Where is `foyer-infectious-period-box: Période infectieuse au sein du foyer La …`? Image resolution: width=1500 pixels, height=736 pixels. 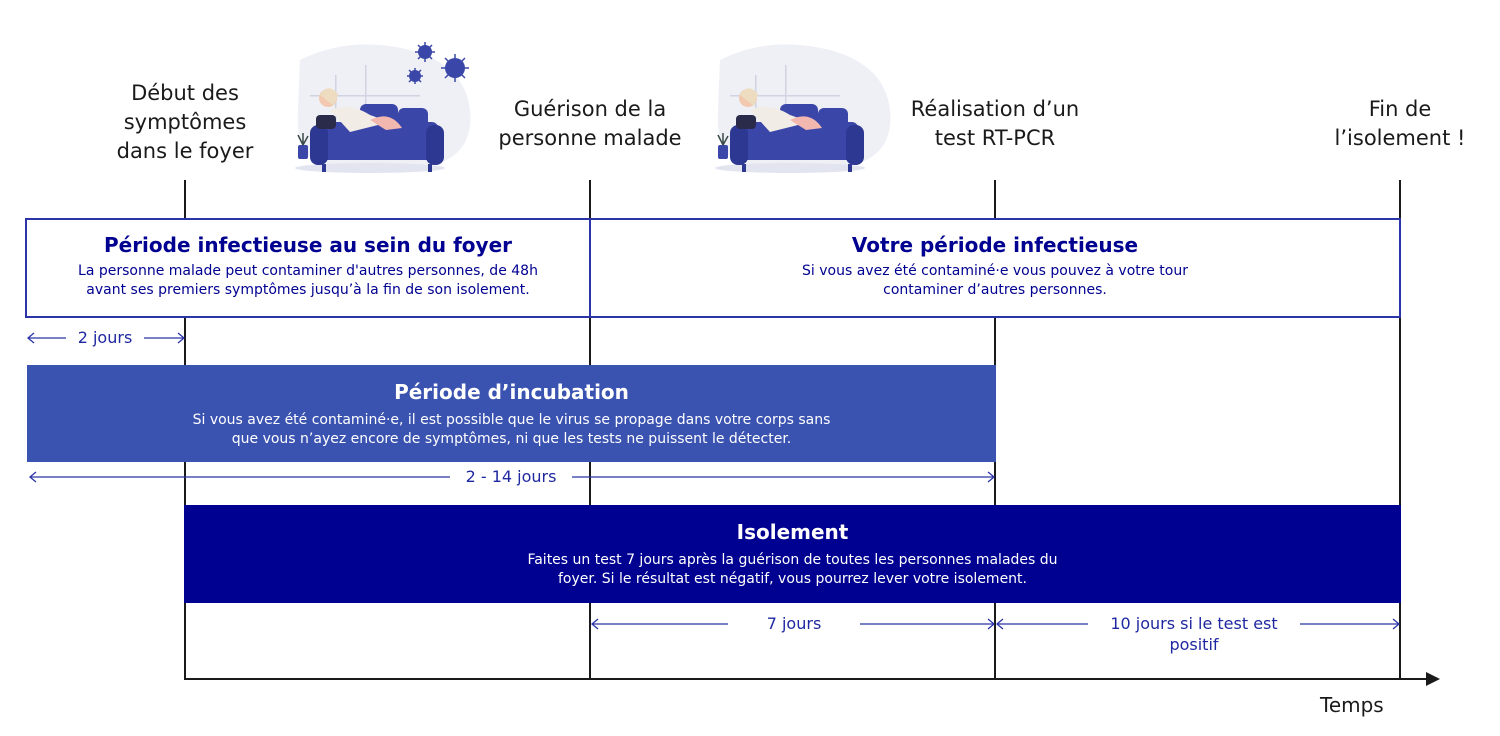
foyer-infectious-period-box: Période infectieuse au sein du foyer La … is located at coordinates (308, 268).